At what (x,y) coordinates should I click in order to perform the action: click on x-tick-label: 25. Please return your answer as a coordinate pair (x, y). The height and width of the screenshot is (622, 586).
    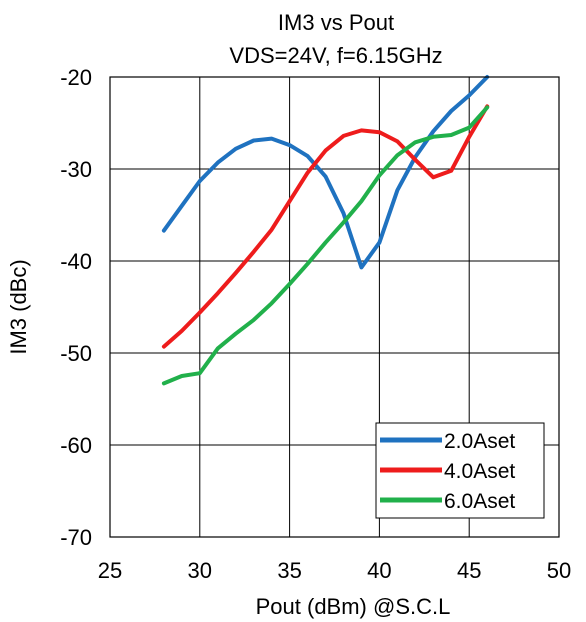
    Looking at the image, I should click on (110, 570).